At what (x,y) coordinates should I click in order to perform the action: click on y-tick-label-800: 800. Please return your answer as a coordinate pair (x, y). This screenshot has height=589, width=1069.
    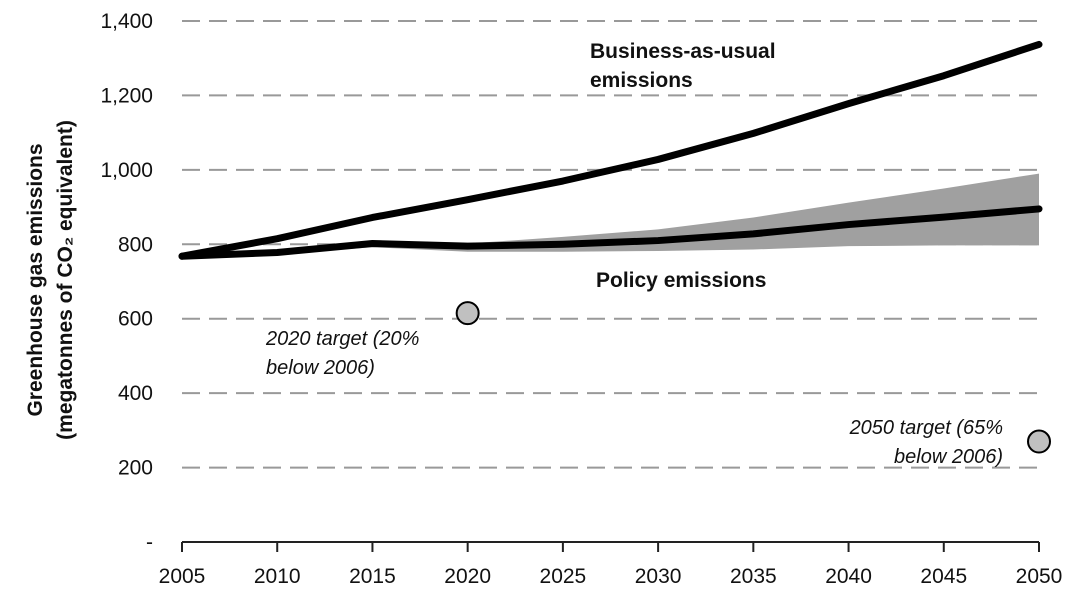
    Looking at the image, I should click on (135, 244).